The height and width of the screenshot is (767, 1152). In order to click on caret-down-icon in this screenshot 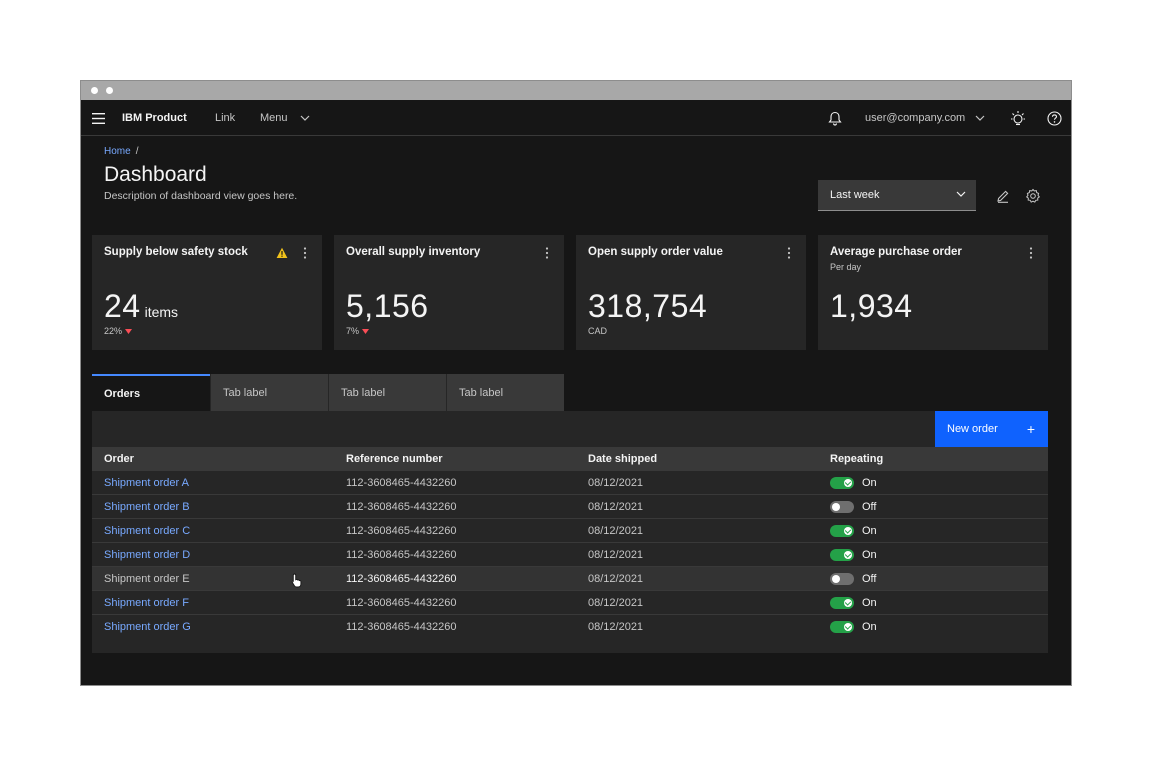, I will do `click(129, 331)`.